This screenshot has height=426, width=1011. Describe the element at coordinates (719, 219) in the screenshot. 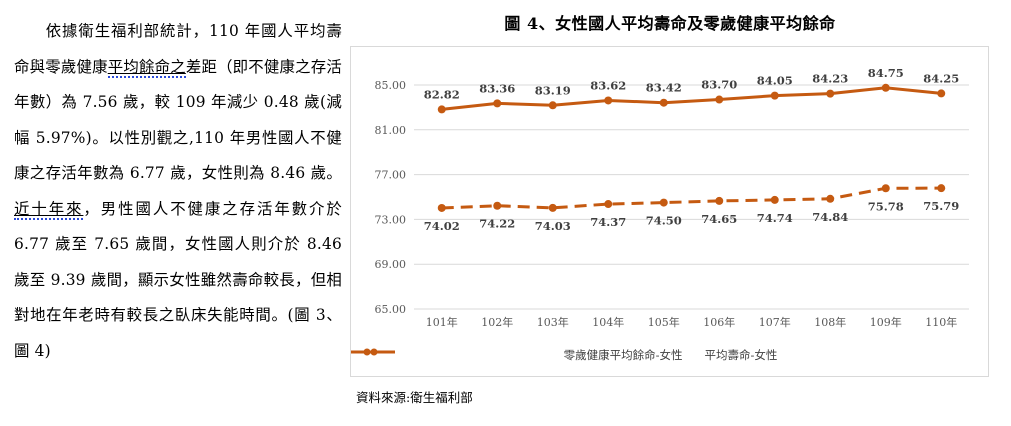

I see `data-label: 74.65` at that location.